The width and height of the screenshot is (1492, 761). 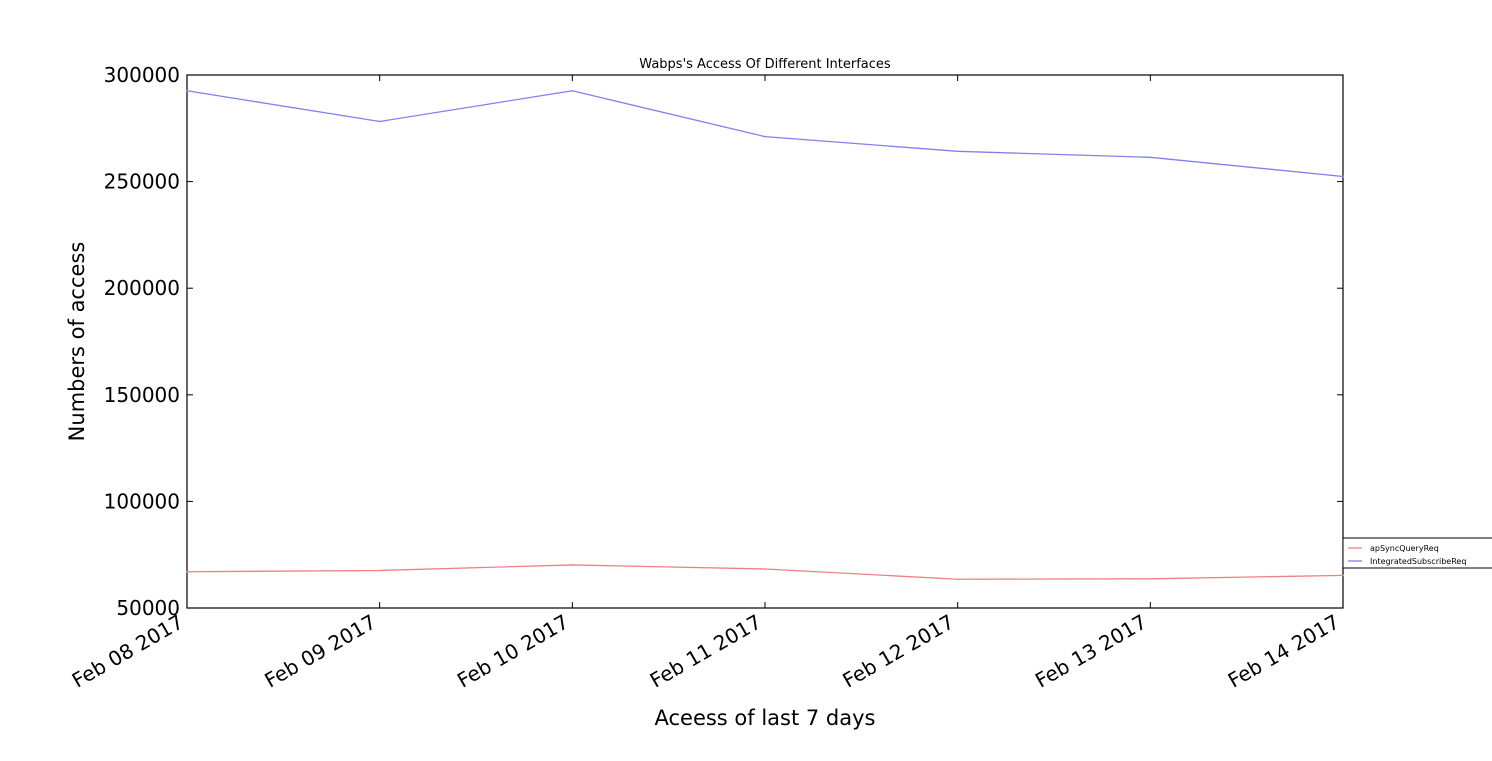 What do you see at coordinates (1418, 561) in the screenshot?
I see `legend-label-IntegratedSubscribeReq: IntegratedSubscribeReq` at bounding box center [1418, 561].